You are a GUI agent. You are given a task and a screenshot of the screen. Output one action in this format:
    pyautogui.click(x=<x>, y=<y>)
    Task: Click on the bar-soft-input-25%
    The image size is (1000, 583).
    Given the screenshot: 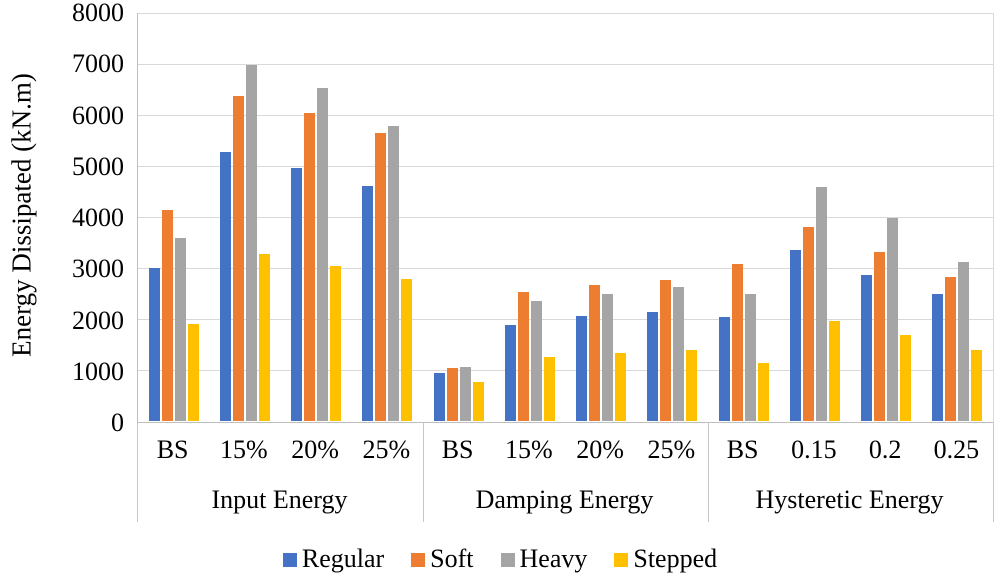 What is the action you would take?
    pyautogui.click(x=381, y=277)
    